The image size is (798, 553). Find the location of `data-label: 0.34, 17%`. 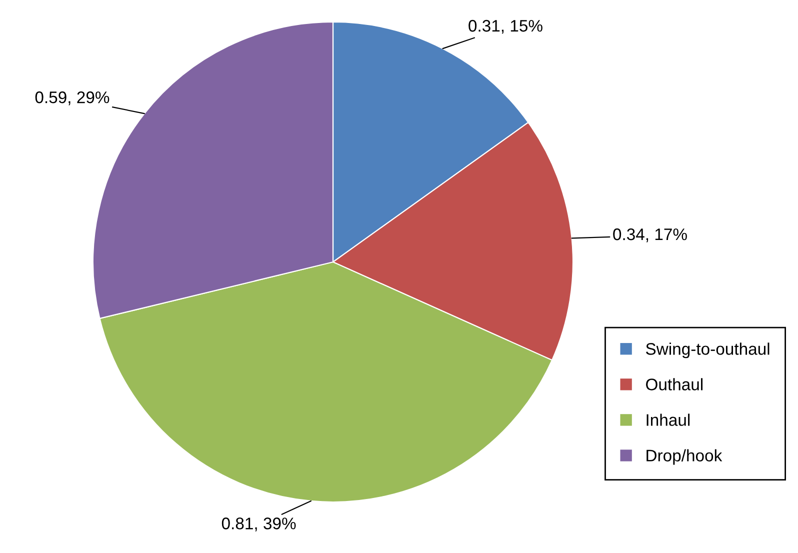

data-label: 0.34, 17% is located at coordinates (650, 235).